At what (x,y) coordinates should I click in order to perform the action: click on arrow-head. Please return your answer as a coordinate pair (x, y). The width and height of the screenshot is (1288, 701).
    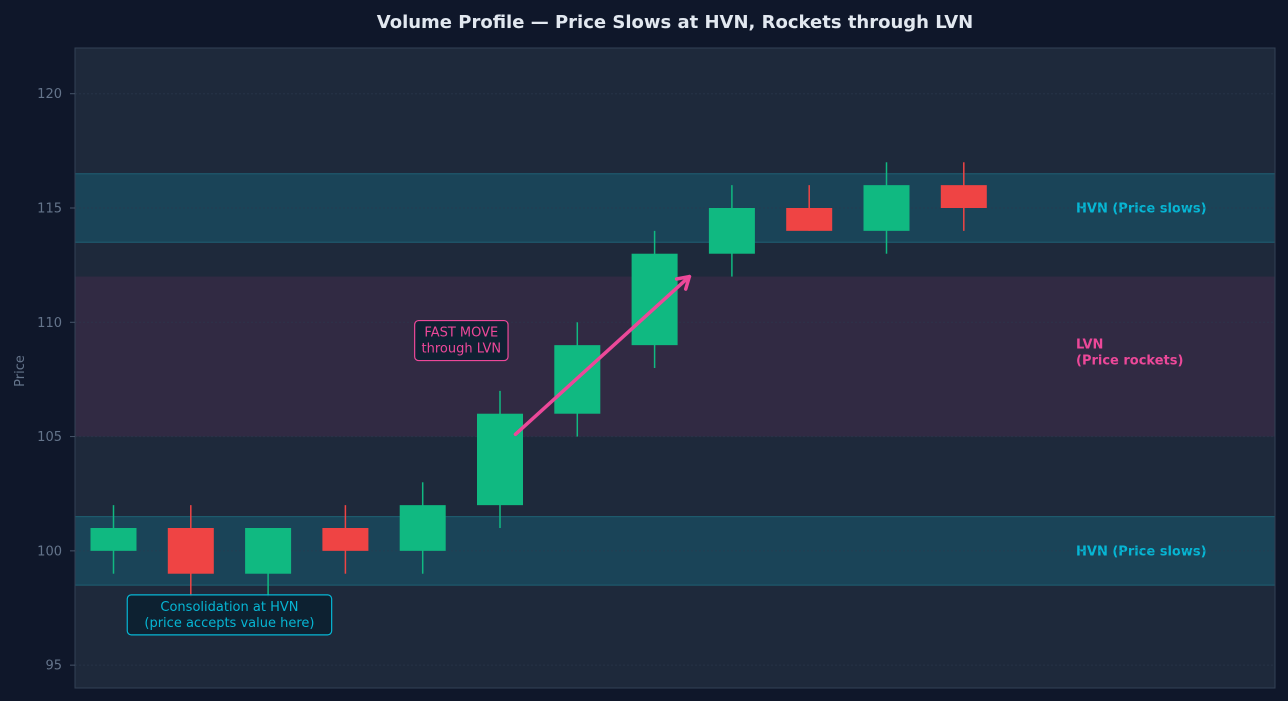
    Looking at the image, I should click on (683, 282).